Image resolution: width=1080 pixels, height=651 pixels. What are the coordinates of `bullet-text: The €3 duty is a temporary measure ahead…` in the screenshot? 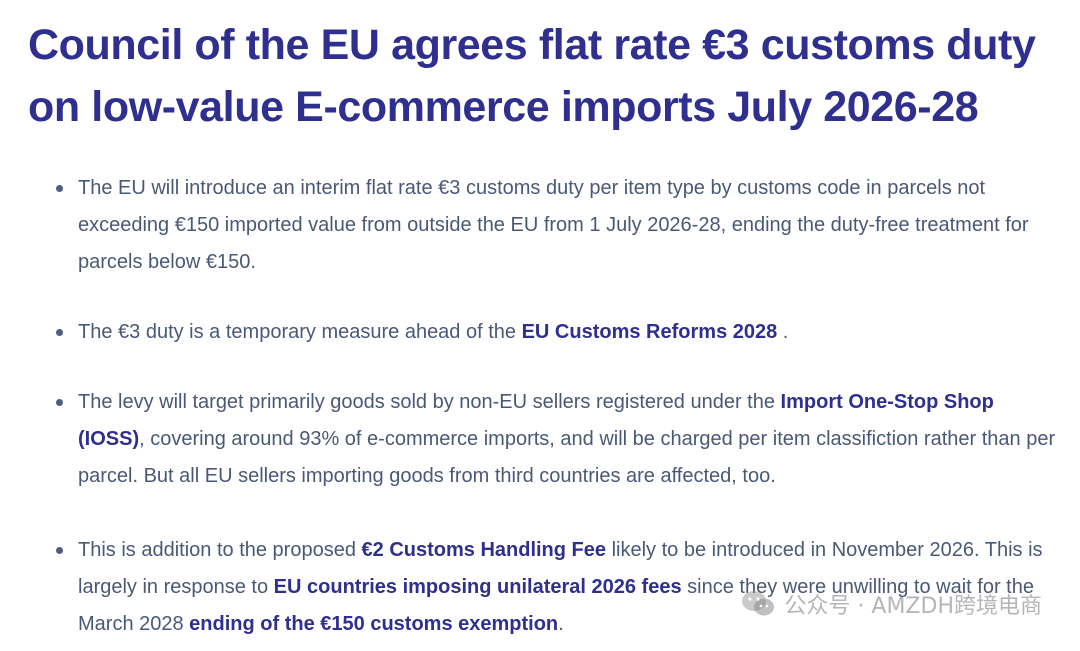 It's located at (567, 332).